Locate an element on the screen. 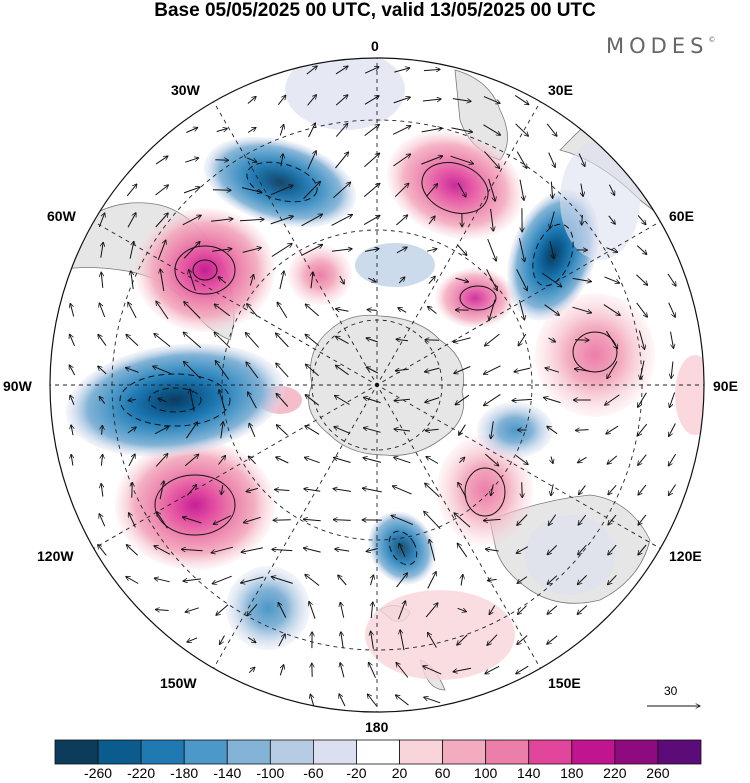 The width and height of the screenshot is (750, 783). brand-text: MODES is located at coordinates (657, 46).